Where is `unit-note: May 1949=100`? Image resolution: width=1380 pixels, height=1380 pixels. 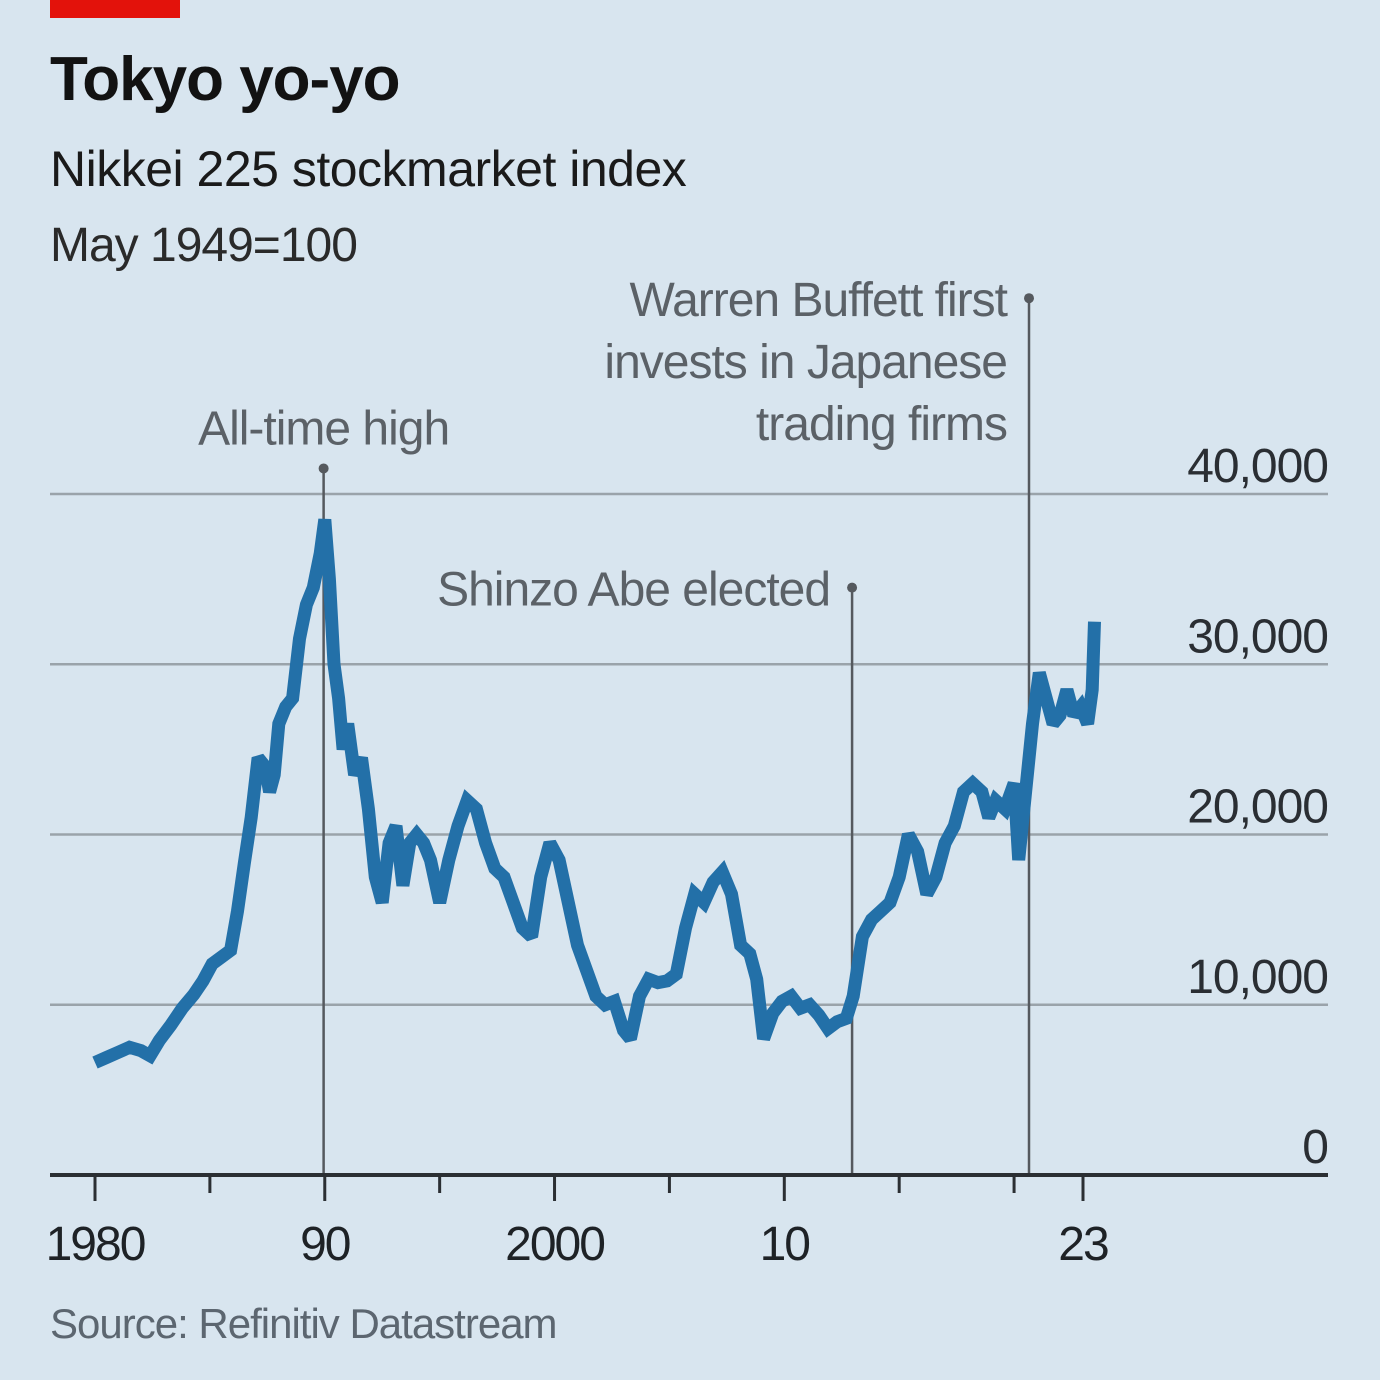 unit-note: May 1949=100 is located at coordinates (204, 245).